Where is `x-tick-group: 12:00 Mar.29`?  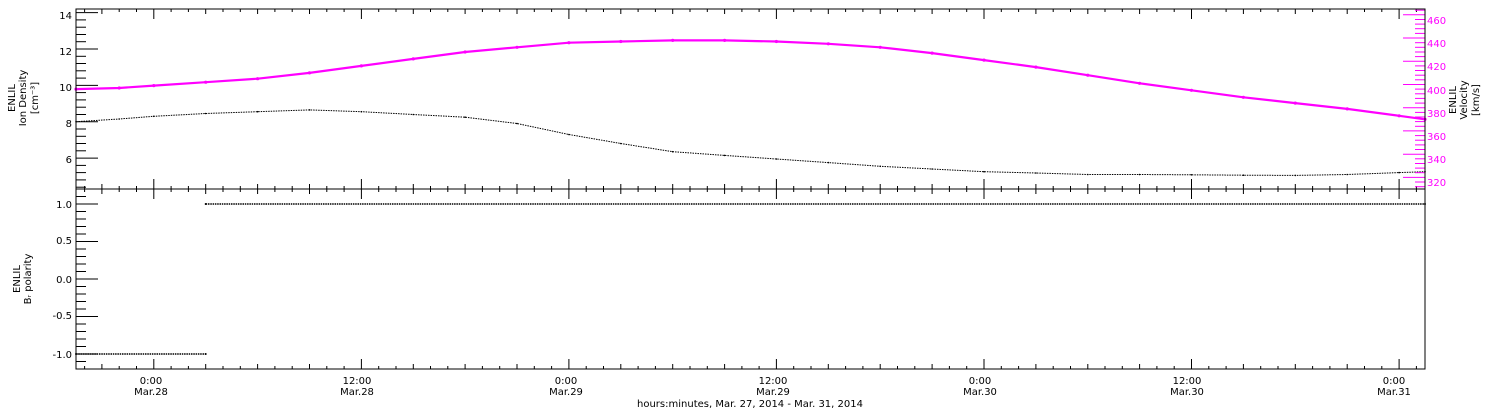
x-tick-group: 12:00 Mar.29 is located at coordinates (773, 387).